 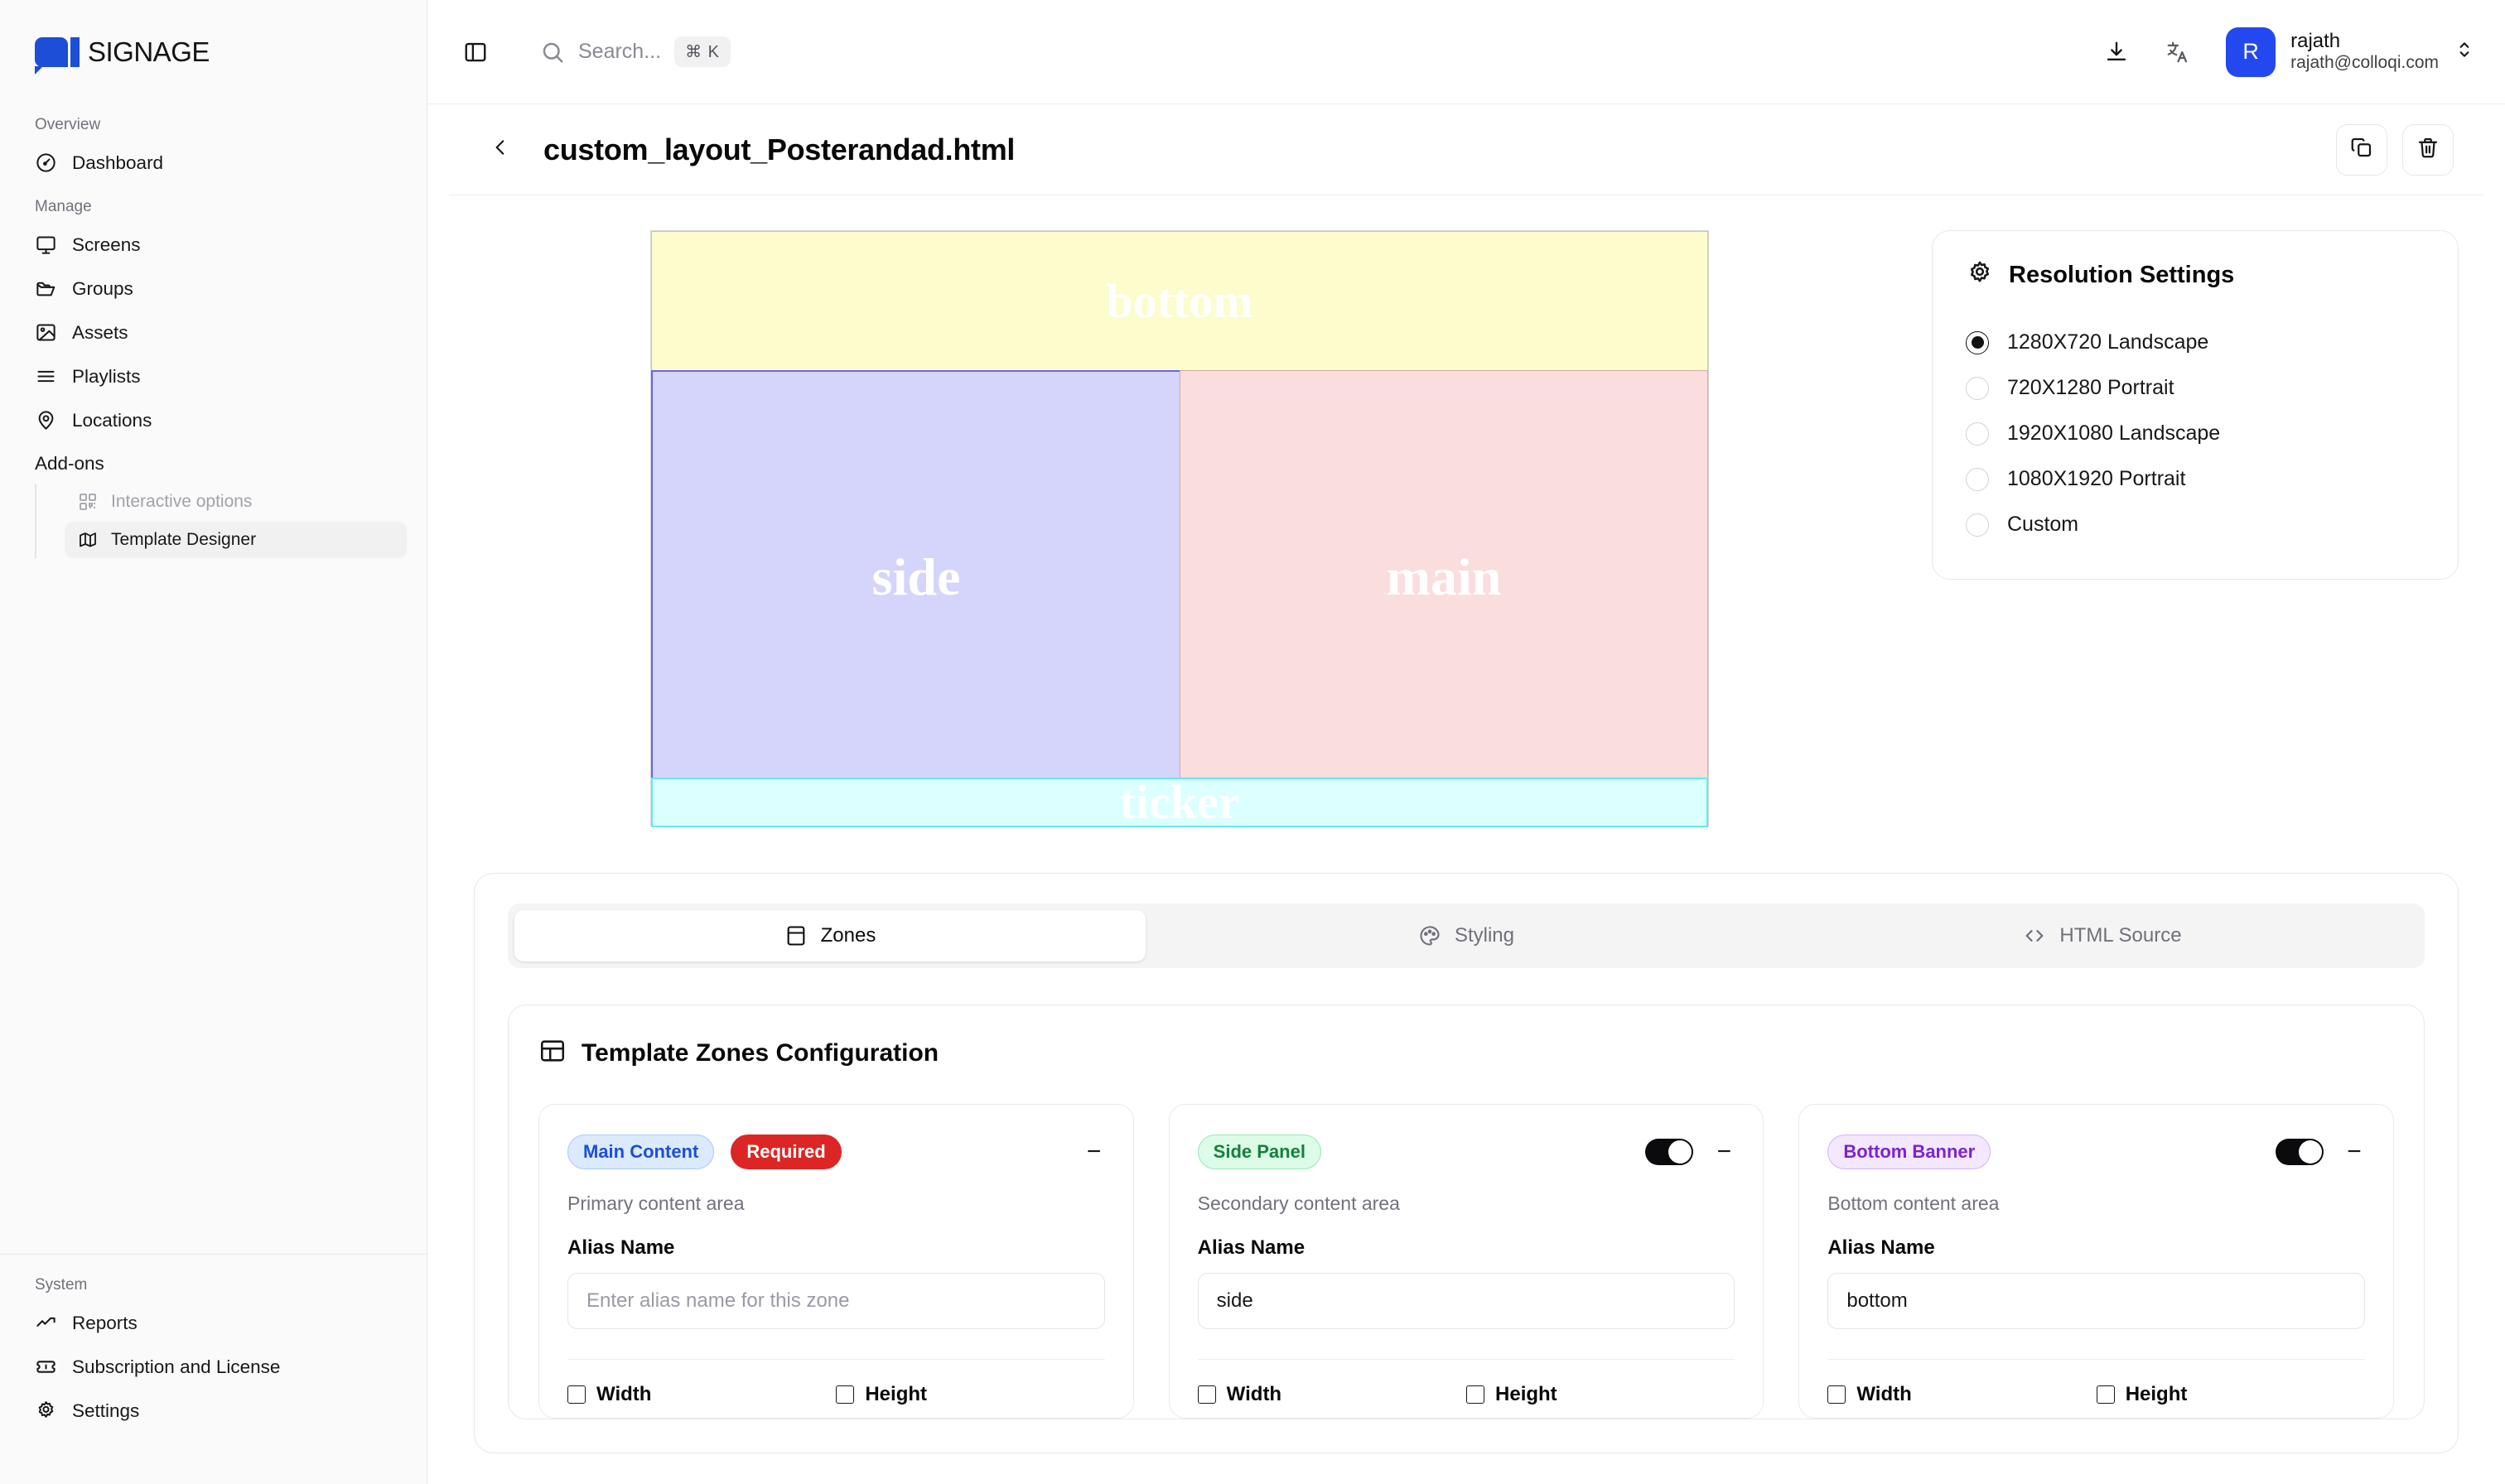 I want to click on panel-left-icon, so click(x=475, y=52).